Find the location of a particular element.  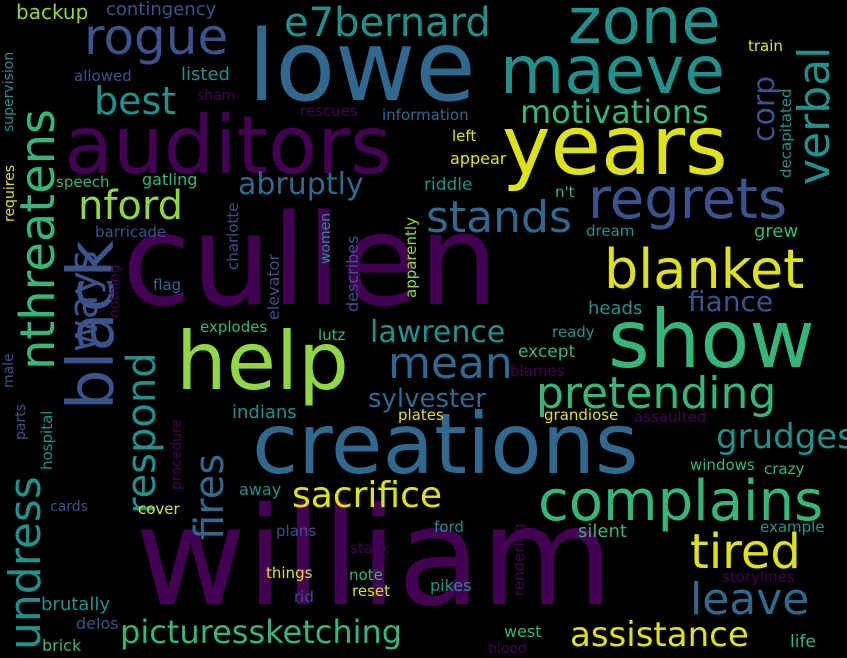

word-lutz: lutz is located at coordinates (332, 335).